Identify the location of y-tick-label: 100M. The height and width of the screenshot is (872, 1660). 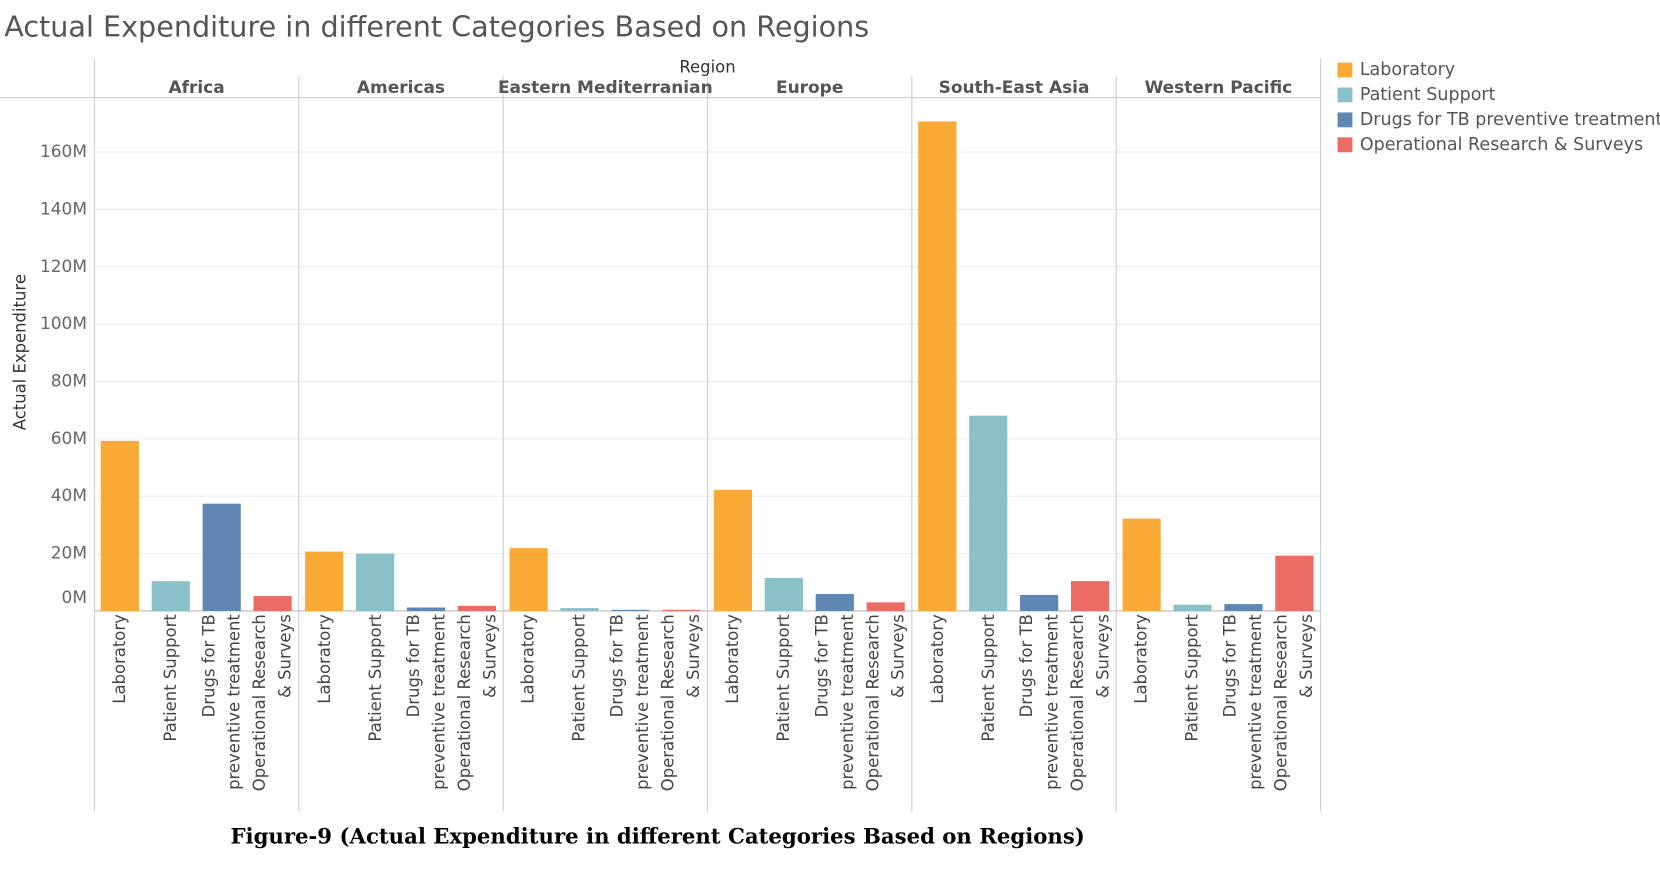
(63, 324).